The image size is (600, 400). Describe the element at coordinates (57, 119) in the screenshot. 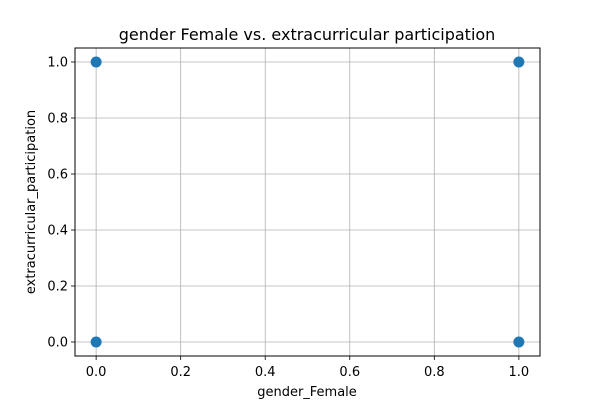

I see `y-tick-label: 0.8` at that location.